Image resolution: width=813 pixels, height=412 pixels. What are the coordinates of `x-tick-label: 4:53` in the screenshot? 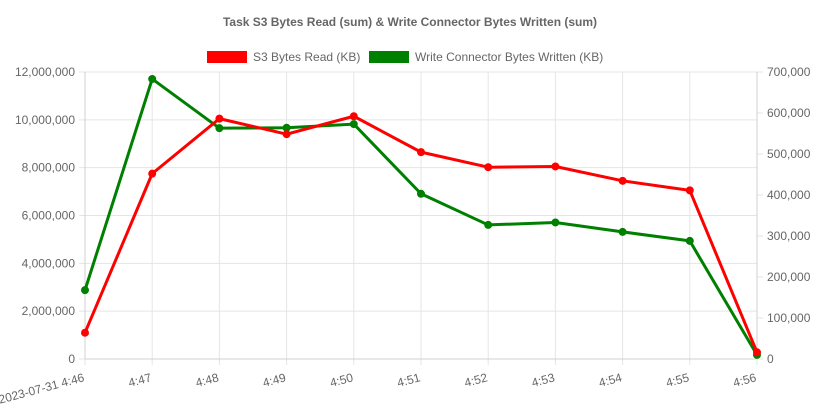 It's located at (543, 380).